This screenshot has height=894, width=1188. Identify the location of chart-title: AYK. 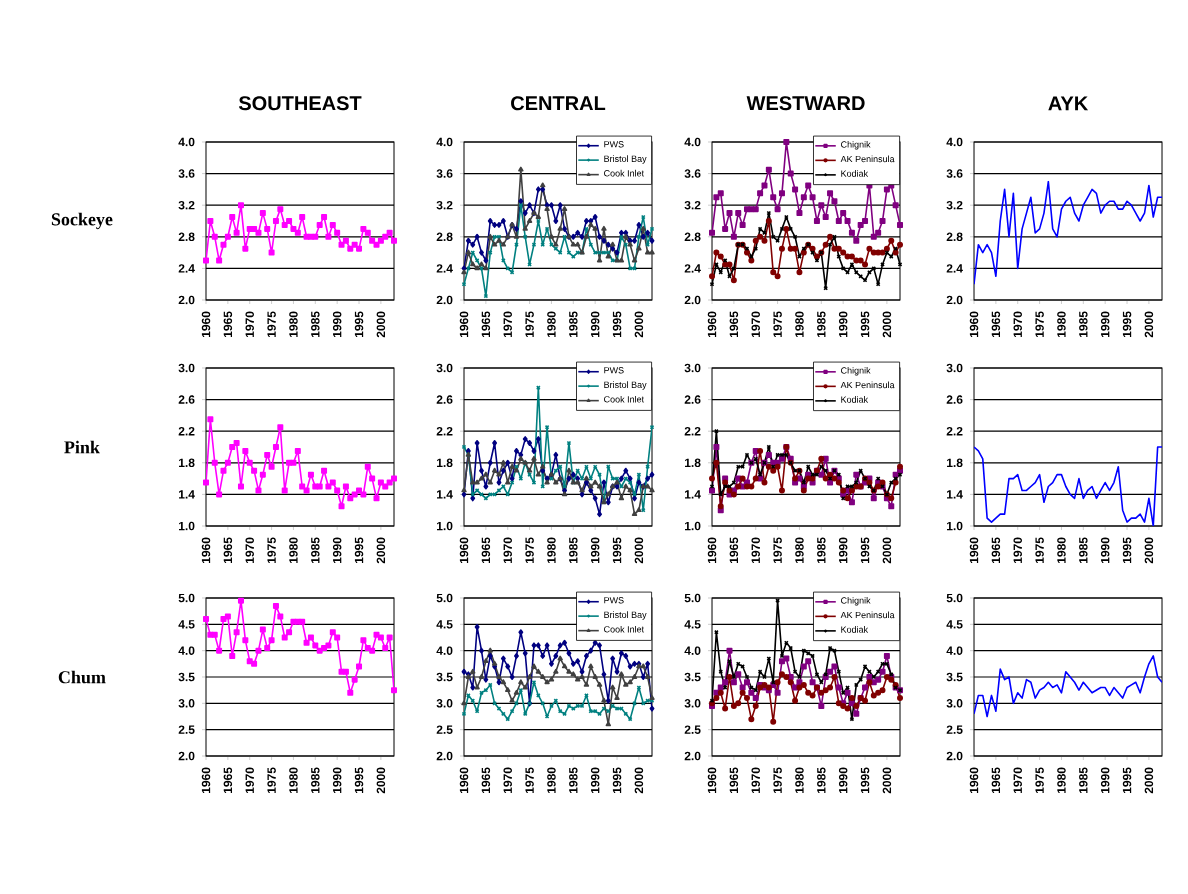
(1068, 103).